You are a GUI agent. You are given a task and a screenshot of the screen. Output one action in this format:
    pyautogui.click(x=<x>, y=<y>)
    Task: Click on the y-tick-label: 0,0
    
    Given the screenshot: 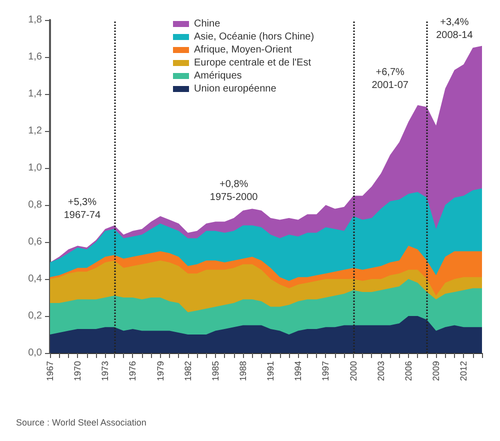 What is the action you would take?
    pyautogui.click(x=35, y=353)
    